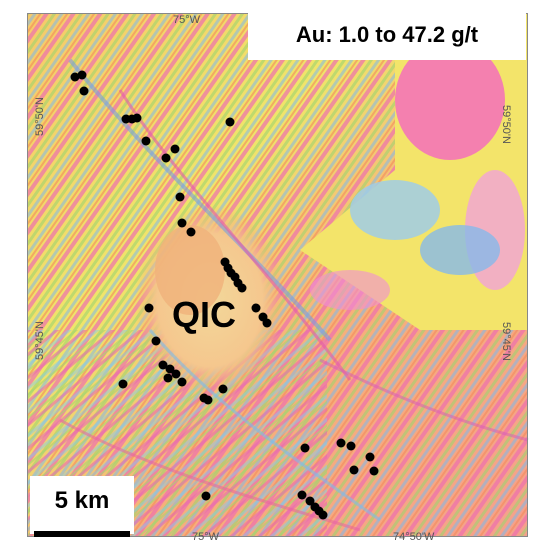 The image size is (538, 551). Describe the element at coordinates (40, 116) in the screenshot. I see `latitude-label-left-top: 59°50'N` at that location.